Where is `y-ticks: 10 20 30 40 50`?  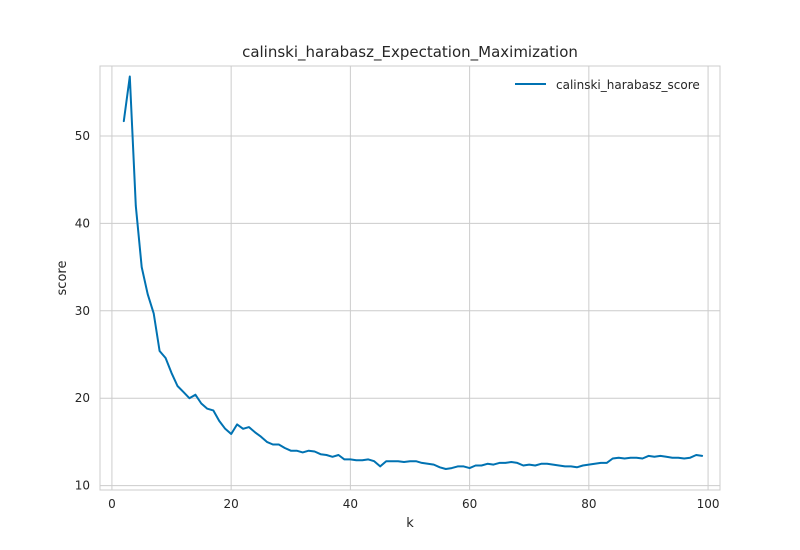
y-ticks: 10 20 30 40 50 is located at coordinates (82, 311).